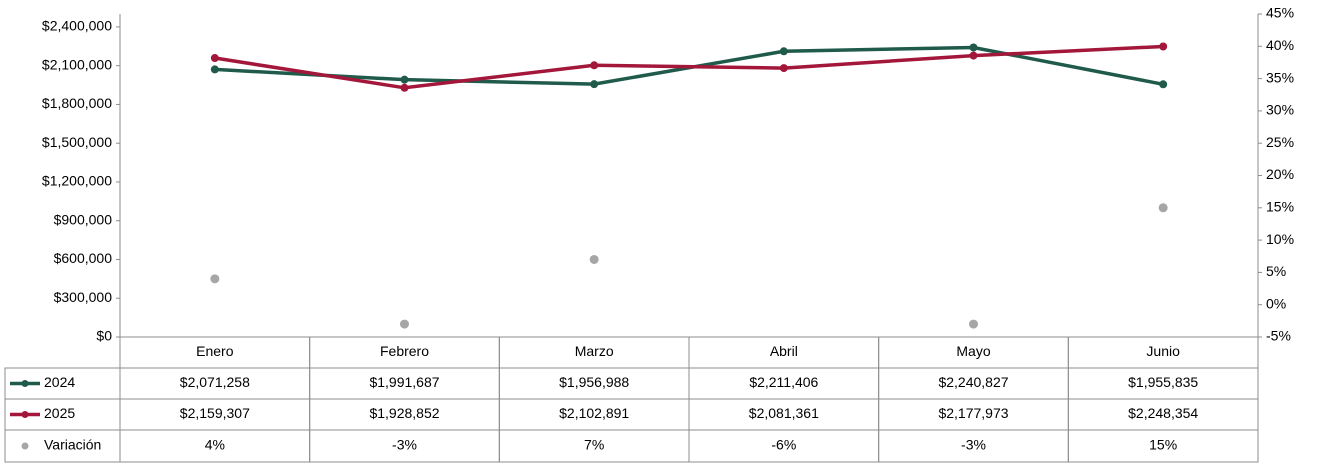 This screenshot has width=1318, height=472. I want to click on legend-label: 2025, so click(59, 413).